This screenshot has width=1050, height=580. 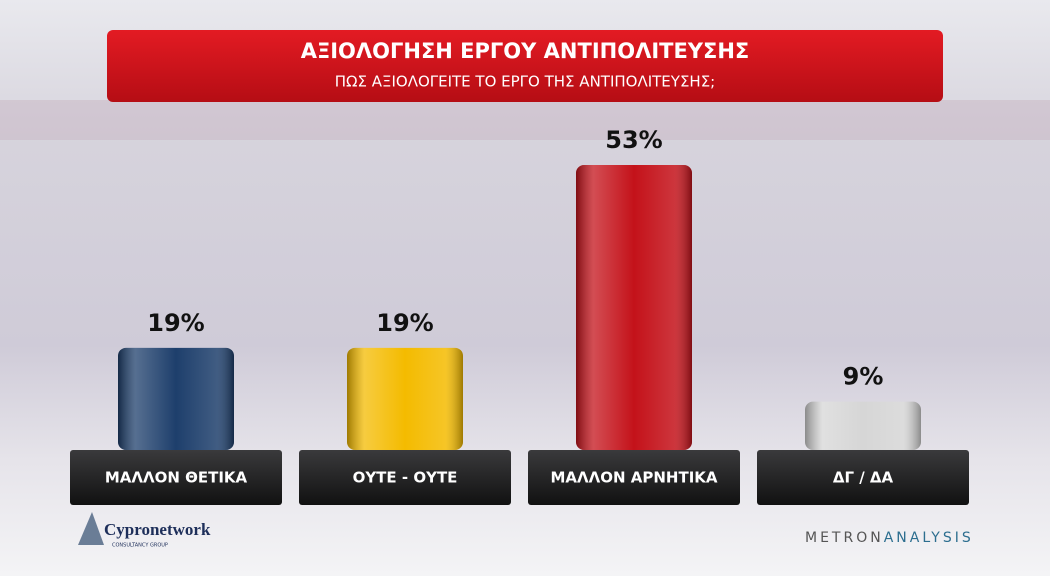 I want to click on logo-text: Cypronetwork, so click(x=157, y=529).